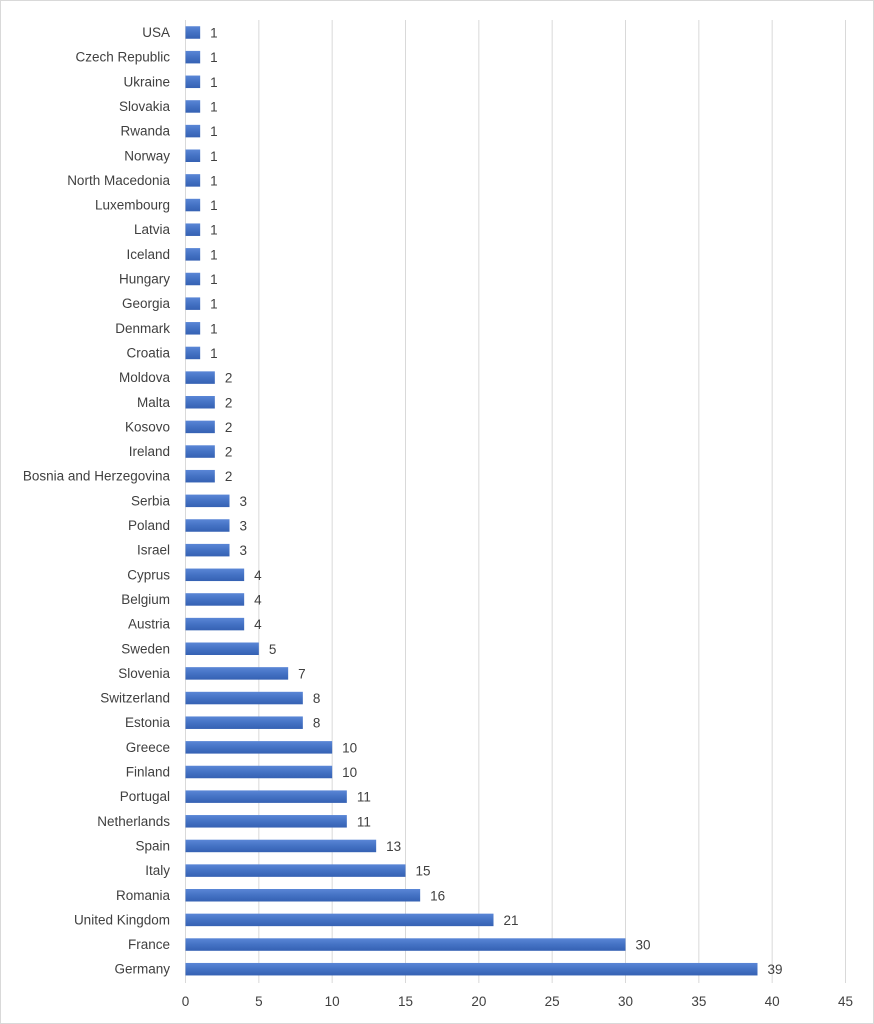 Image resolution: width=874 pixels, height=1024 pixels. I want to click on category-label: Moldova, so click(145, 377).